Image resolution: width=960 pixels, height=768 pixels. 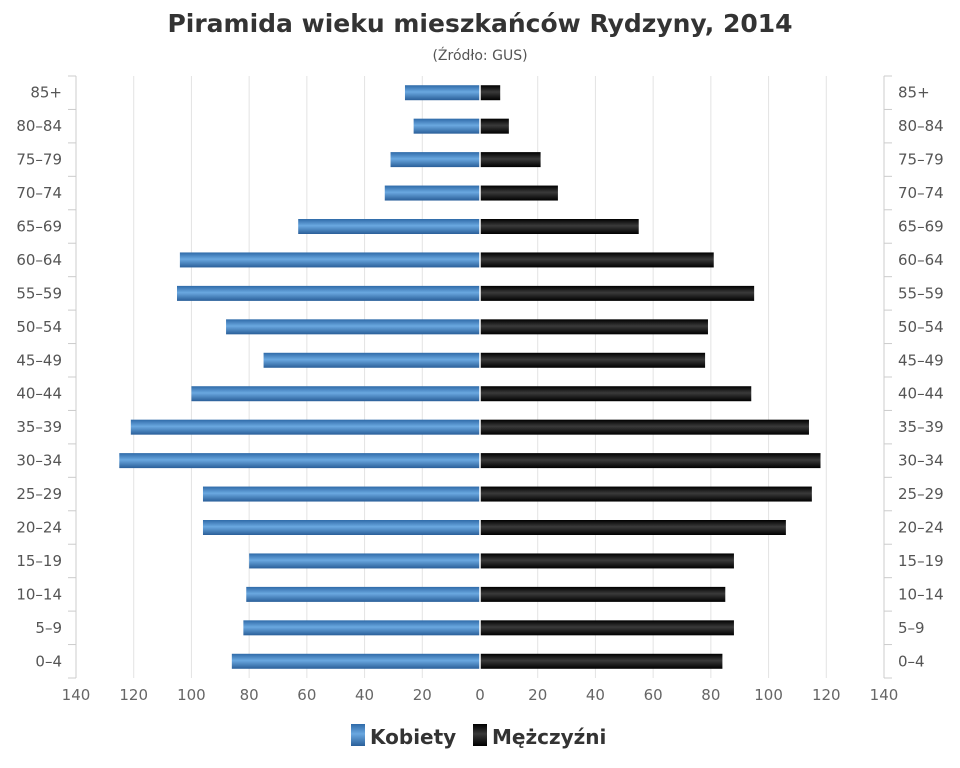 What do you see at coordinates (358, 735) in the screenshot?
I see `legend-swatch-kobiety` at bounding box center [358, 735].